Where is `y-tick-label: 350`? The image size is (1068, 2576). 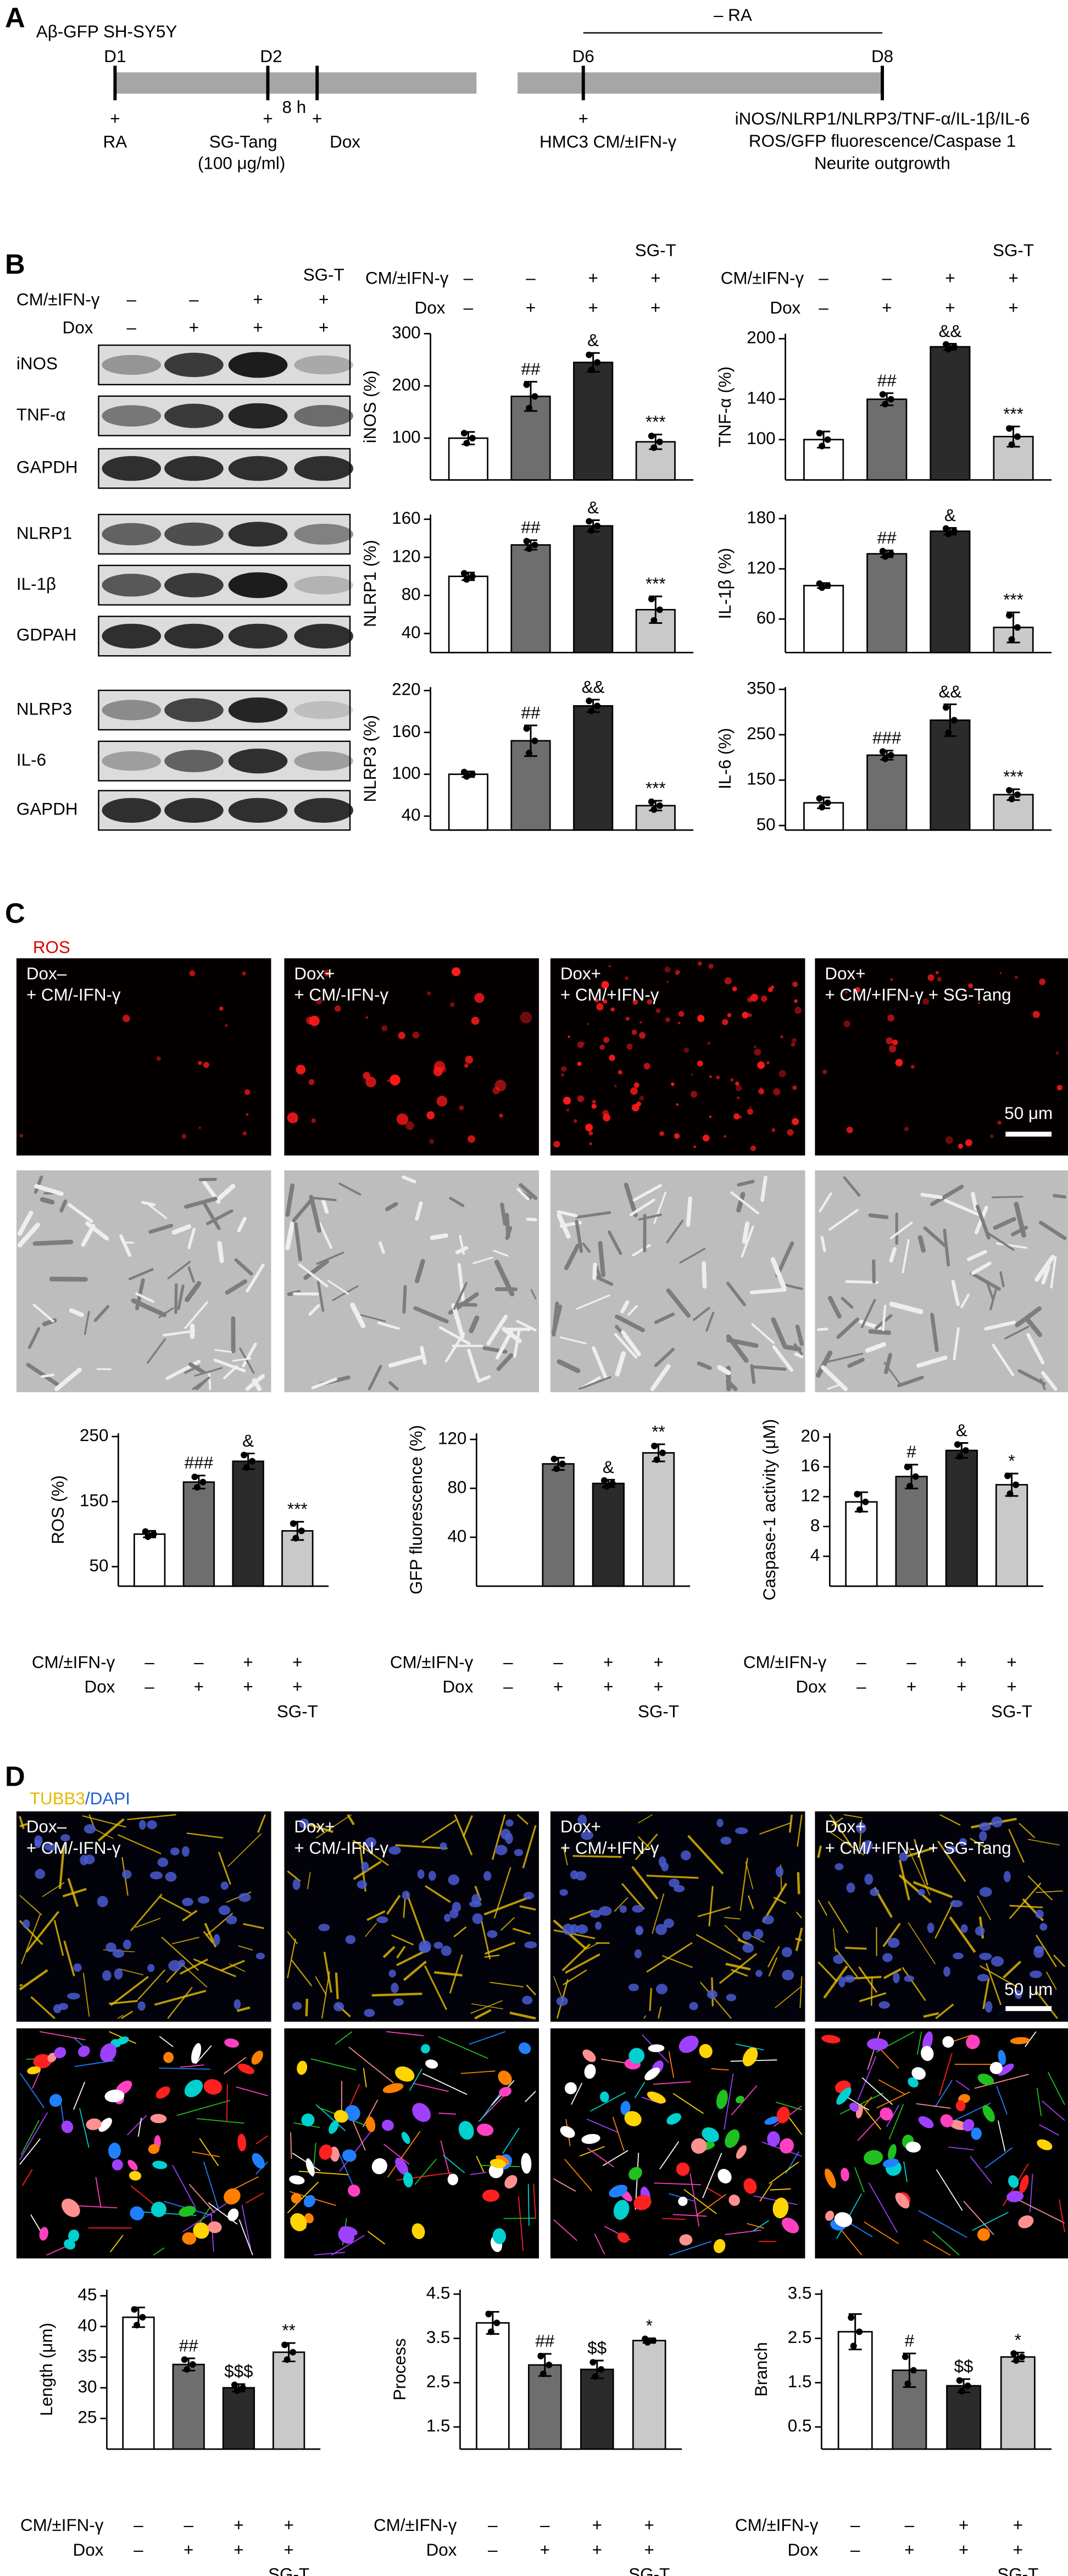
y-tick-label: 350 is located at coordinates (761, 688).